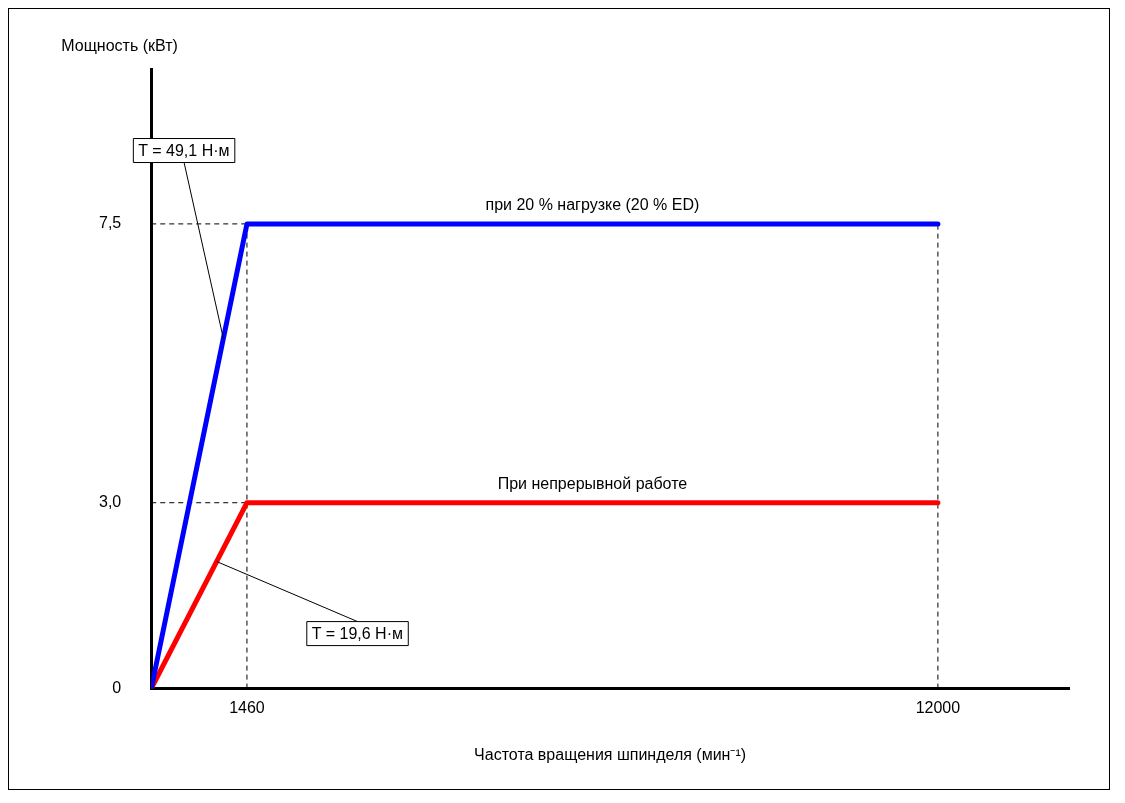 This screenshot has height=803, width=1125. I want to click on x-tick-label: 1460, so click(247, 707).